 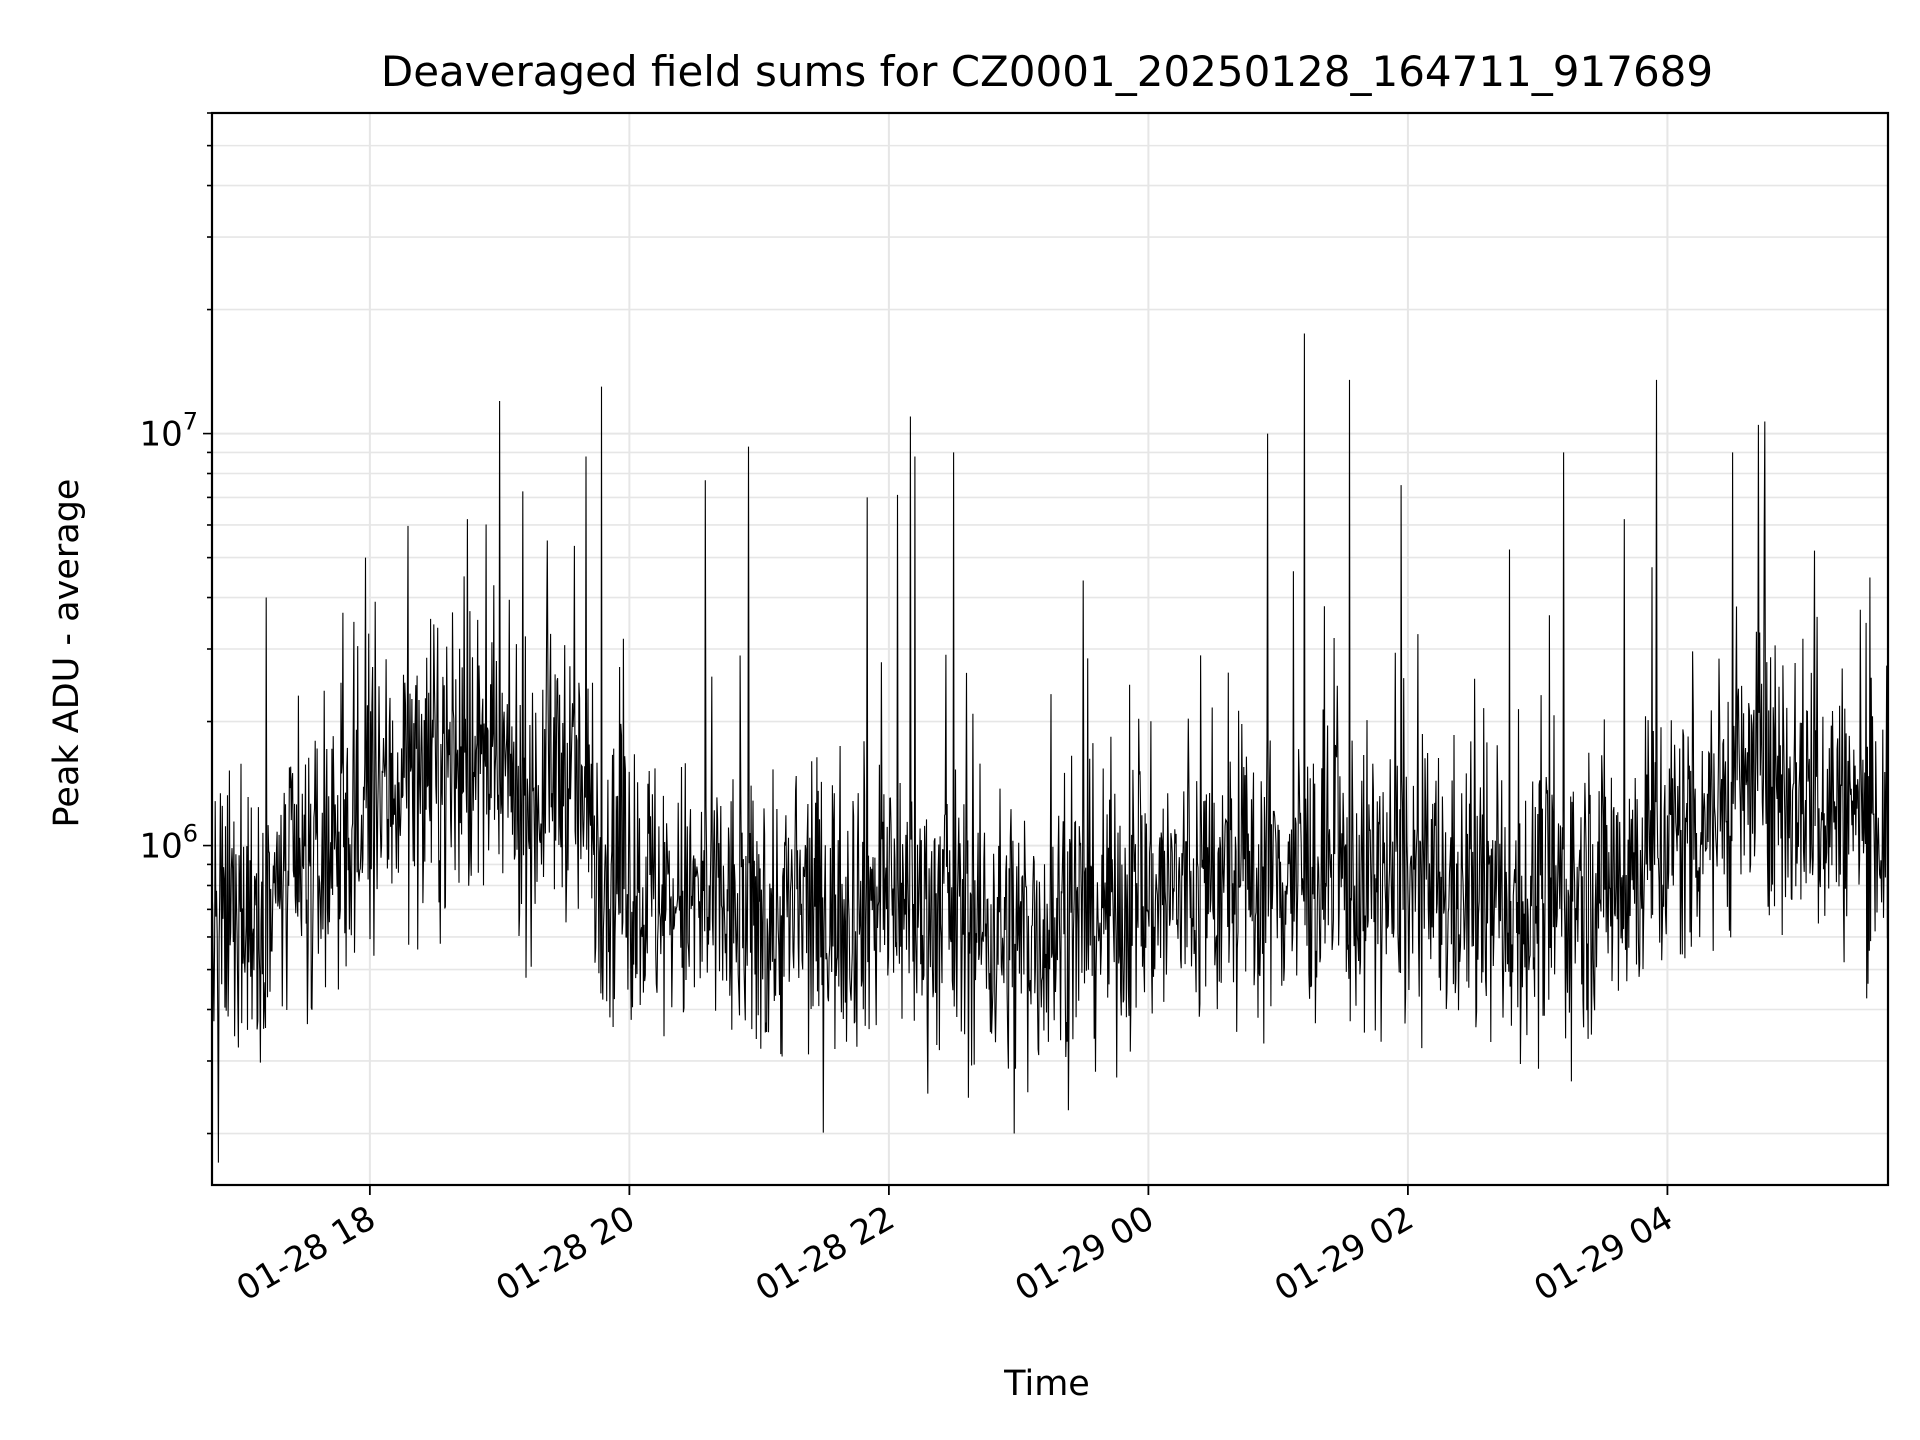 I want to click on y-tick-label: 10⁷, so click(x=168, y=431).